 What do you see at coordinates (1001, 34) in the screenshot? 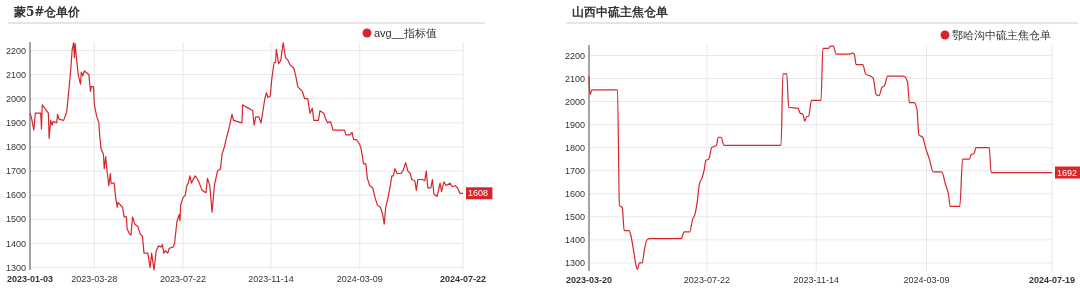
I see `legend-label: 鄂哈沟中硫主焦仓单` at bounding box center [1001, 34].